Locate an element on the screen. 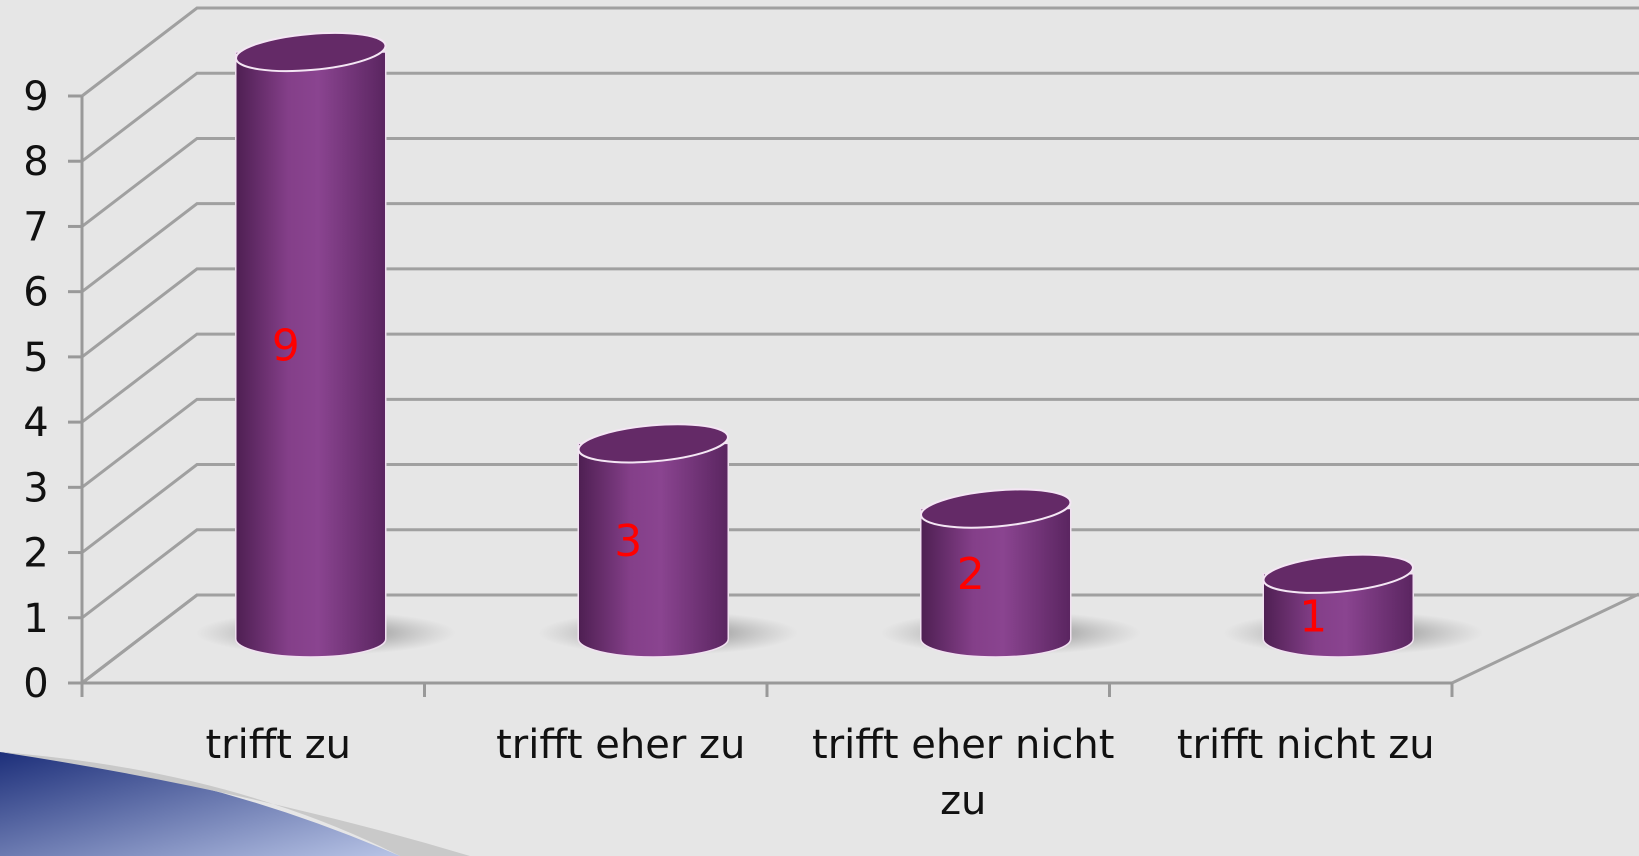 The image size is (1639, 856). y-tick-label: 4 is located at coordinates (35, 423).